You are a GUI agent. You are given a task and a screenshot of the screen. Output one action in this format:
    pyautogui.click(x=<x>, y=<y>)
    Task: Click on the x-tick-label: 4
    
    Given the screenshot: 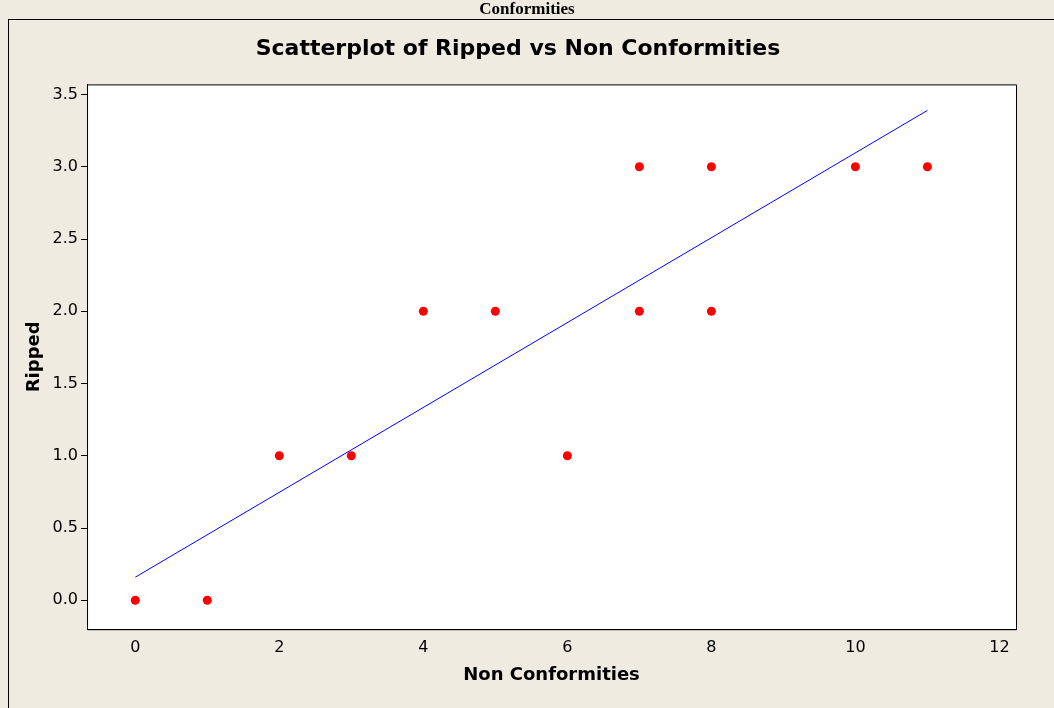 What is the action you would take?
    pyautogui.click(x=423, y=646)
    